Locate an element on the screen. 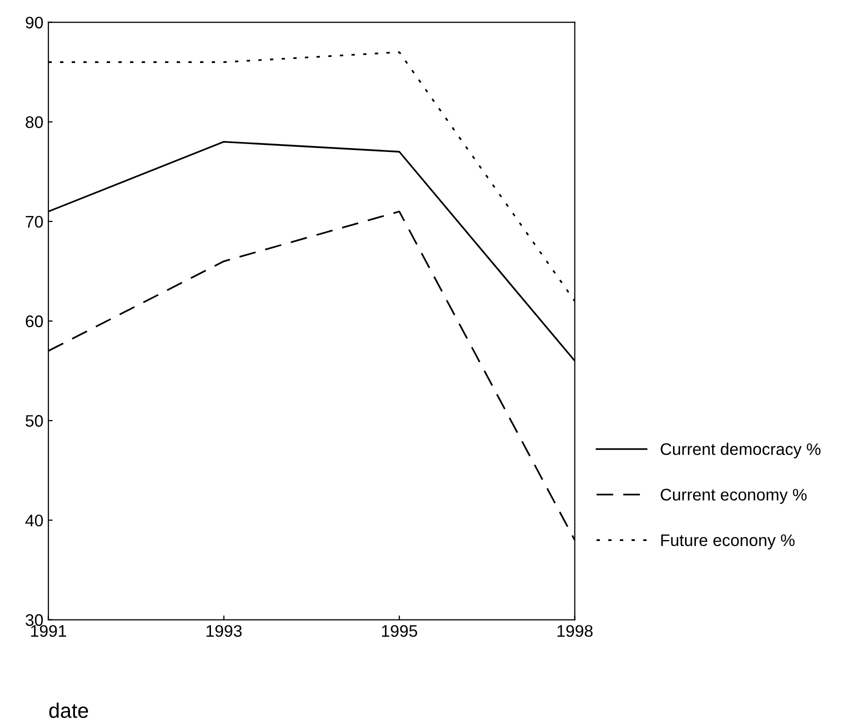 The width and height of the screenshot is (849, 719). x-tick-label: 1995 is located at coordinates (400, 631).